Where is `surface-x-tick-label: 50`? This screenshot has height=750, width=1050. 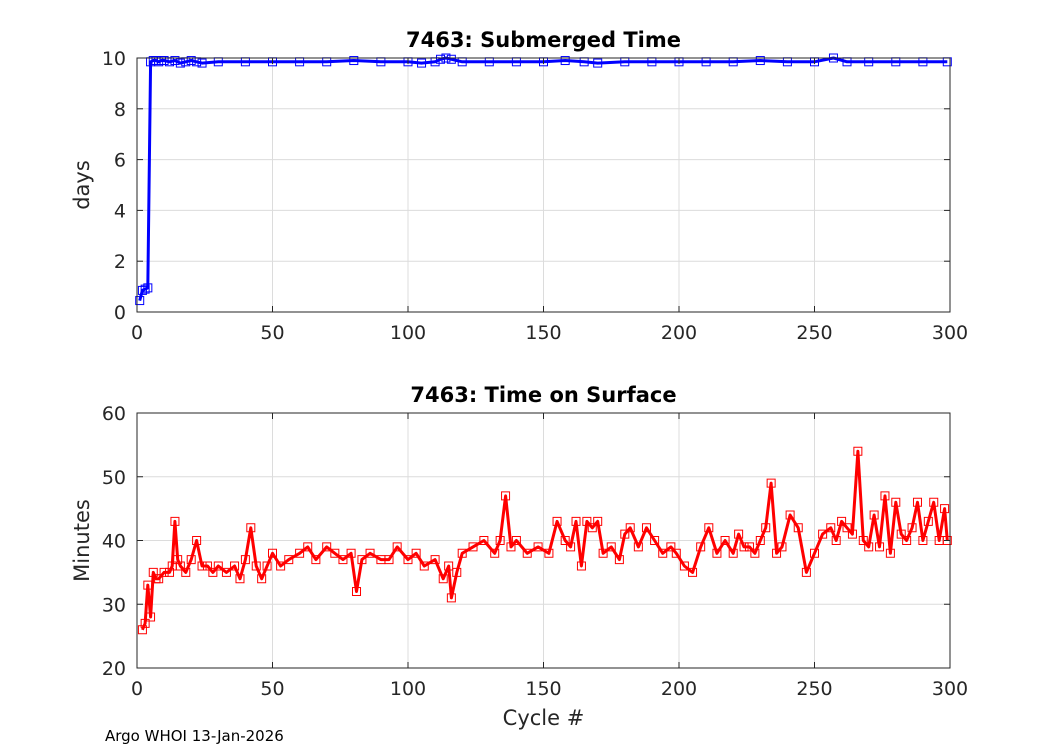 surface-x-tick-label: 50 is located at coordinates (272, 689).